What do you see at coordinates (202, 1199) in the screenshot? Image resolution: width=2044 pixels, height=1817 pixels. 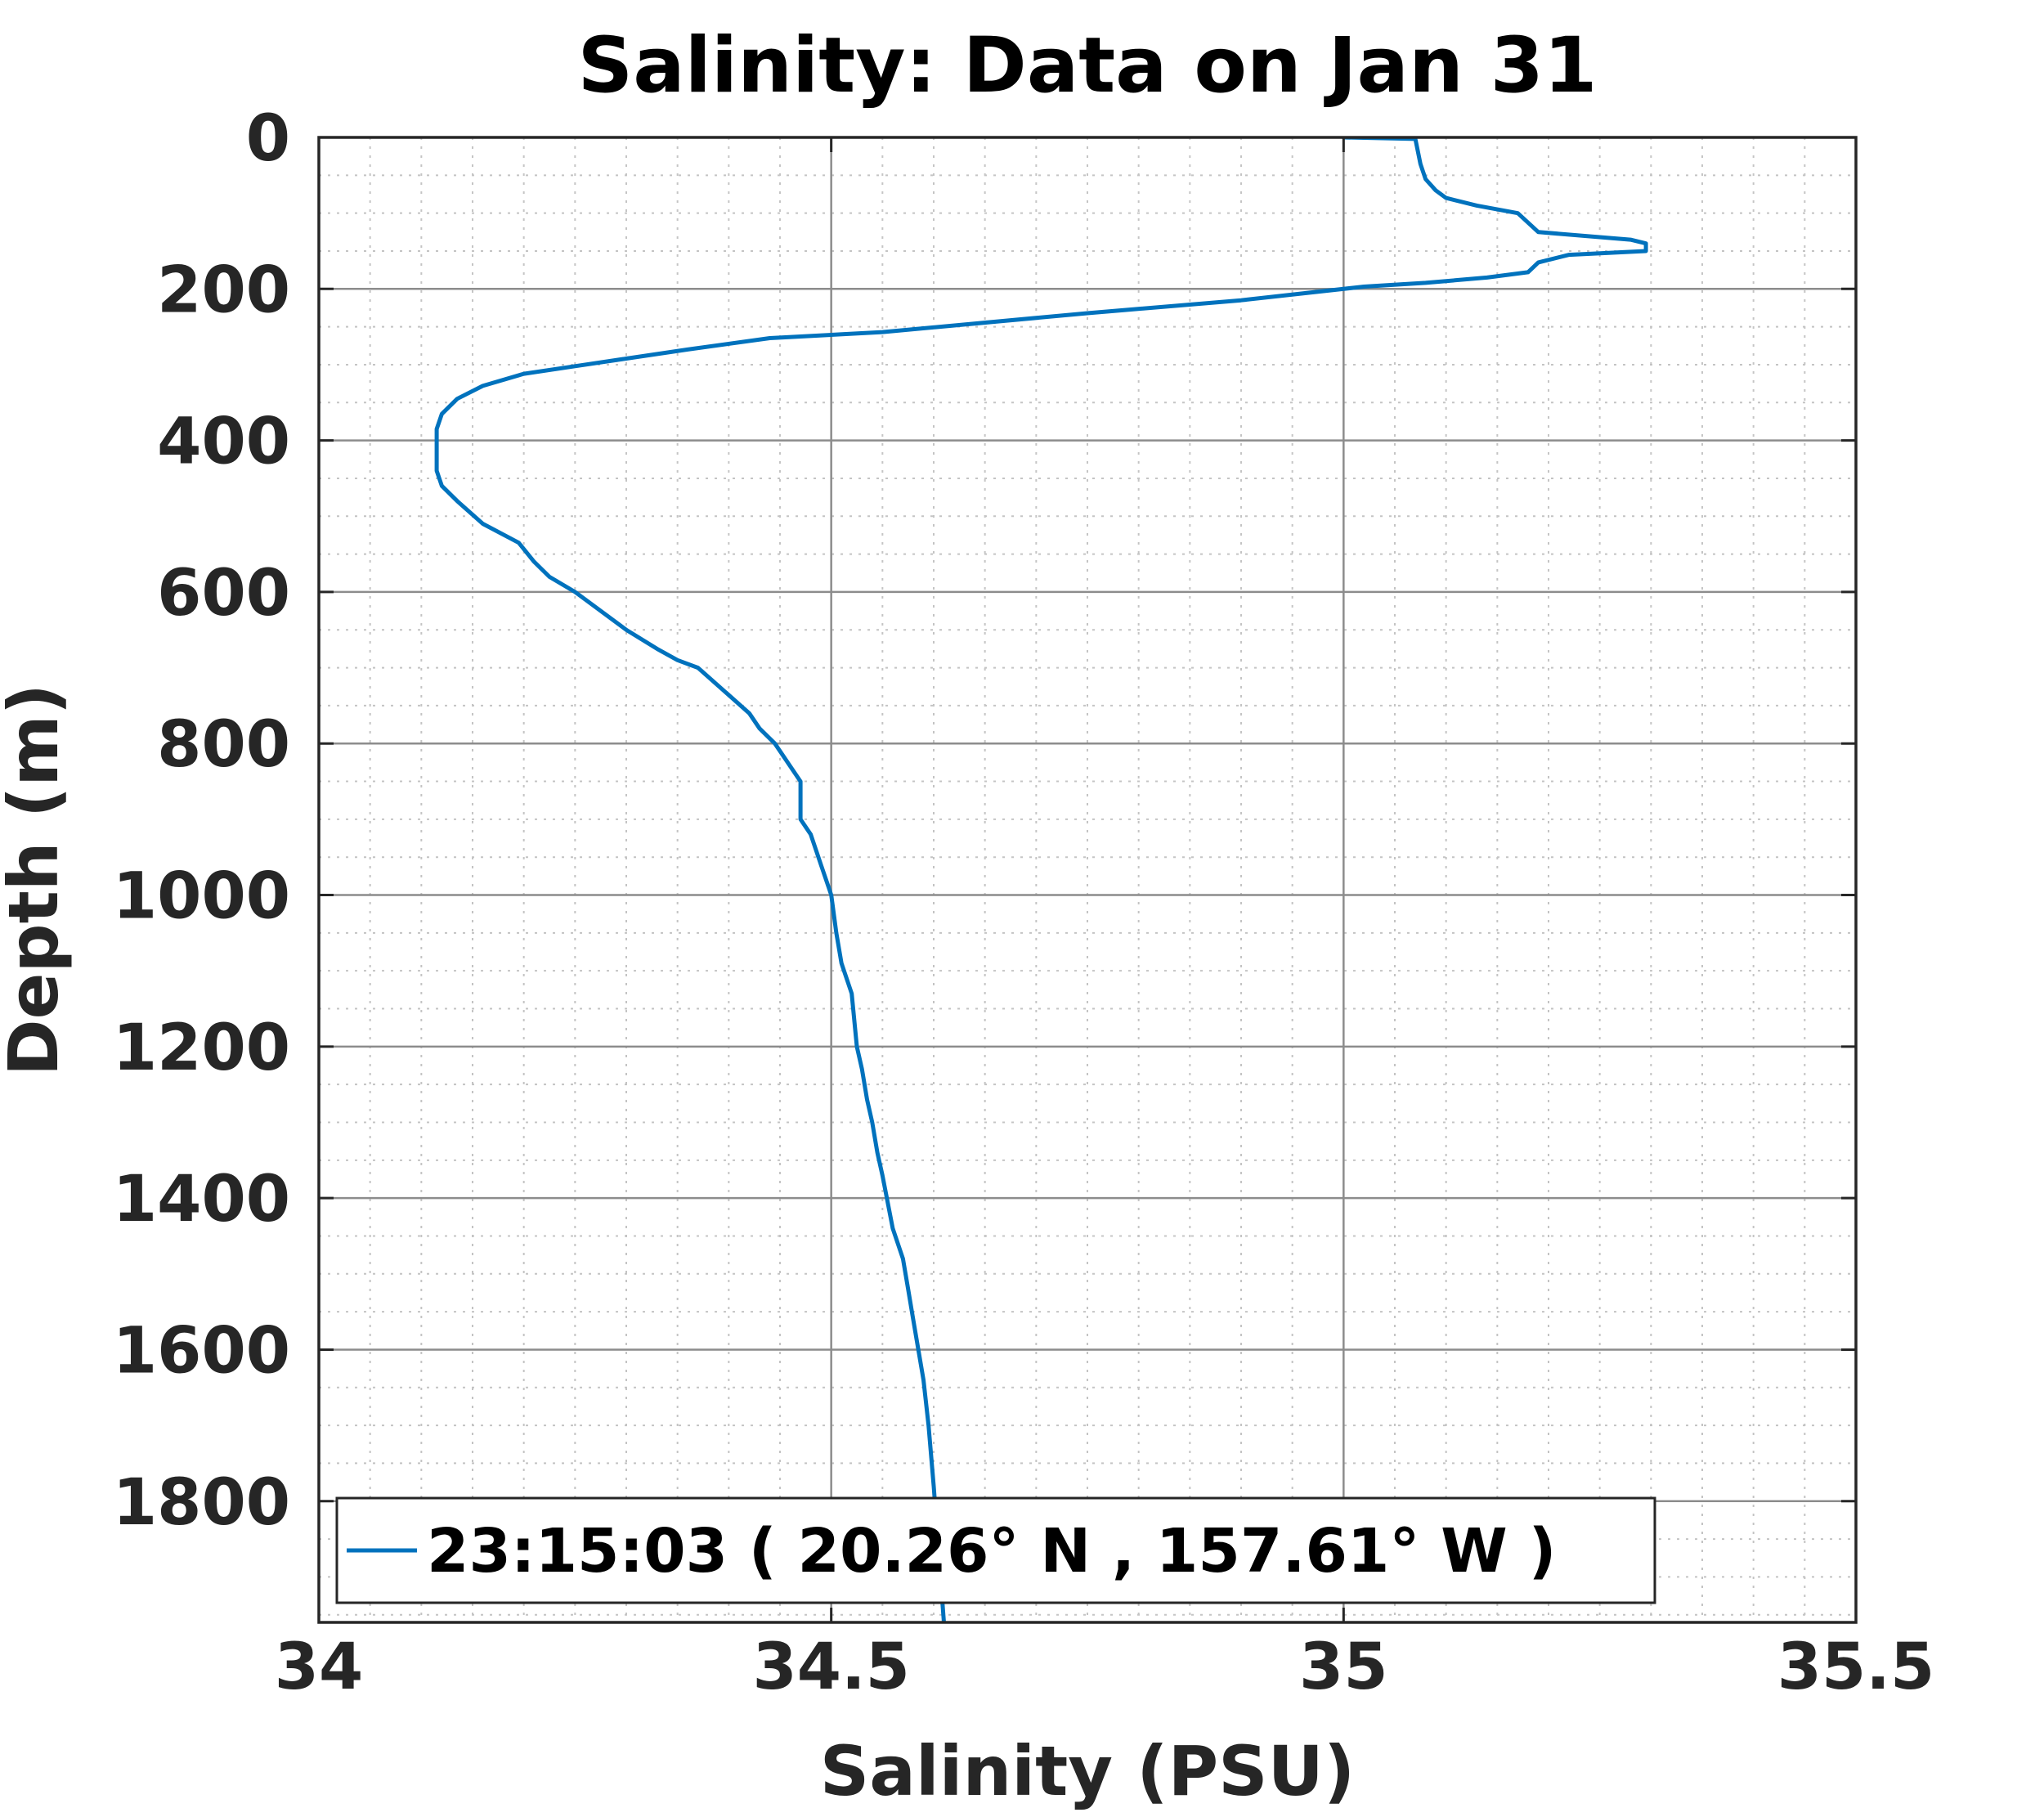 I see `y-tick-label: 1400` at bounding box center [202, 1199].